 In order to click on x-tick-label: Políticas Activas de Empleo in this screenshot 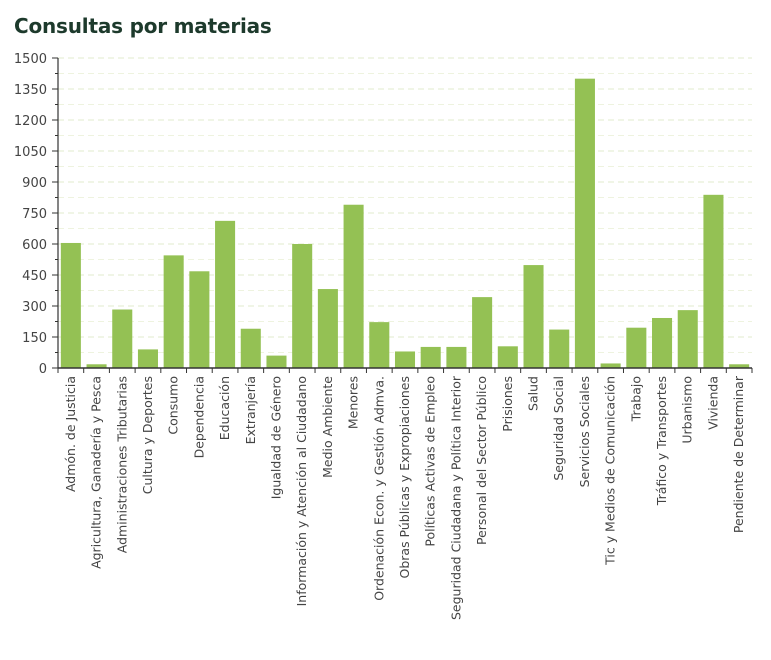, I will do `click(430, 461)`.